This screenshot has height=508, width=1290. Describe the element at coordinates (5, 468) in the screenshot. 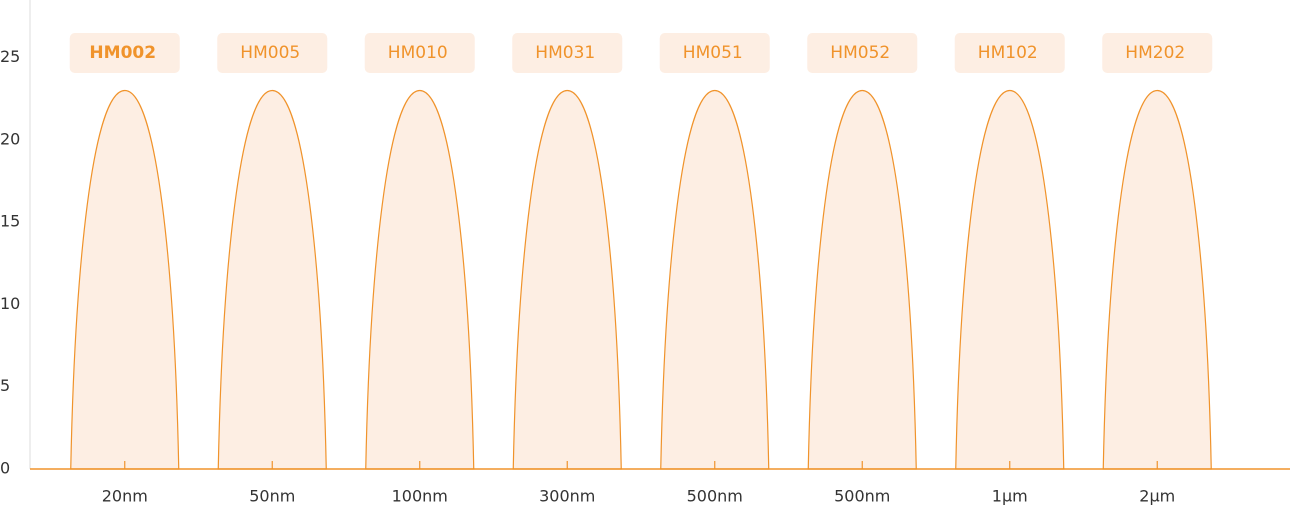

I see `y-tick-label: 0` at that location.